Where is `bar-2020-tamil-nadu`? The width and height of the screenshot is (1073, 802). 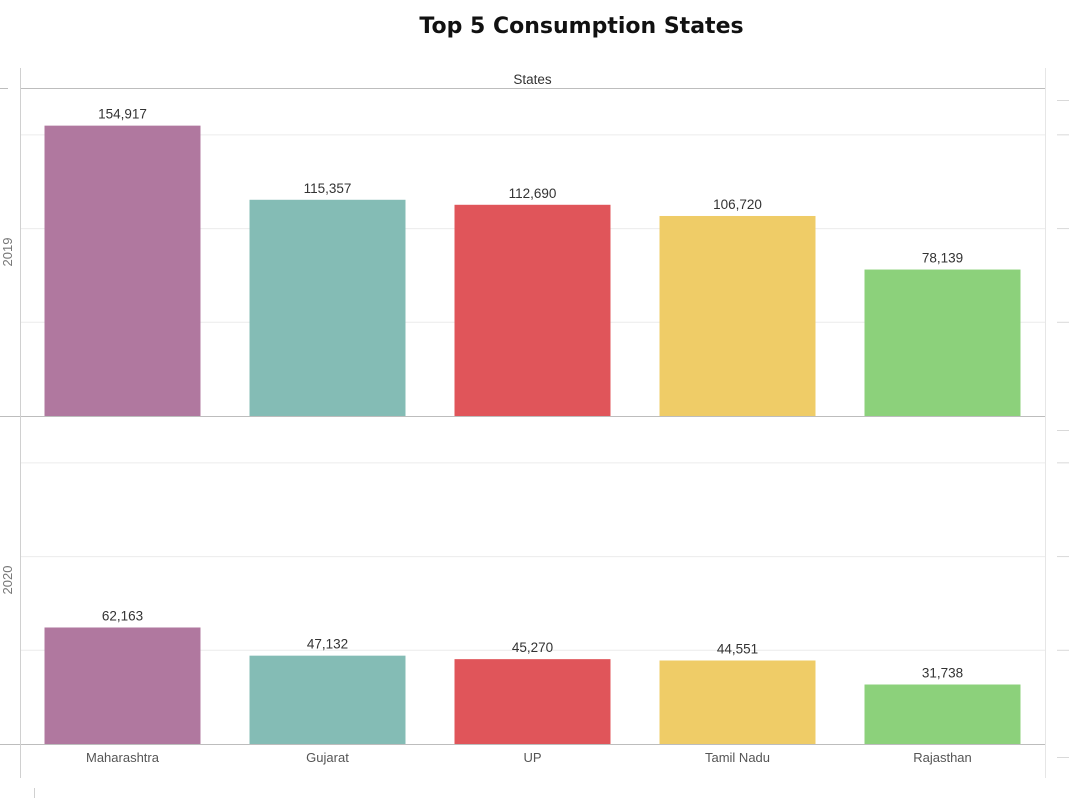
bar-2020-tamil-nadu is located at coordinates (737, 702).